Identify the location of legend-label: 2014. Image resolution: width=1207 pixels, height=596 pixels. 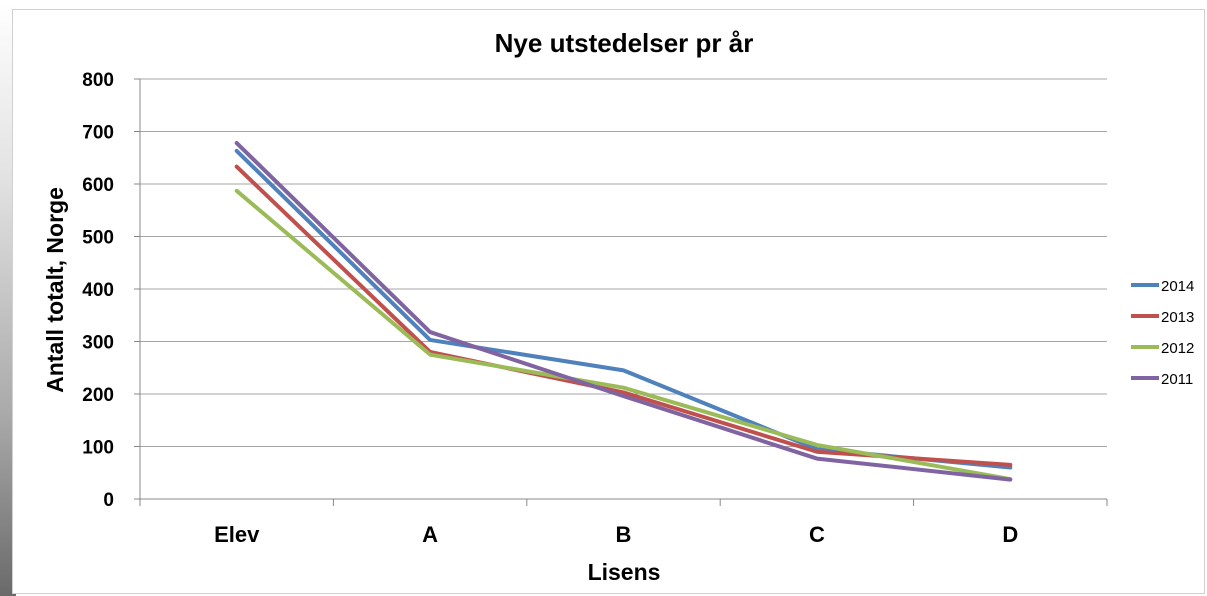
(1177, 286).